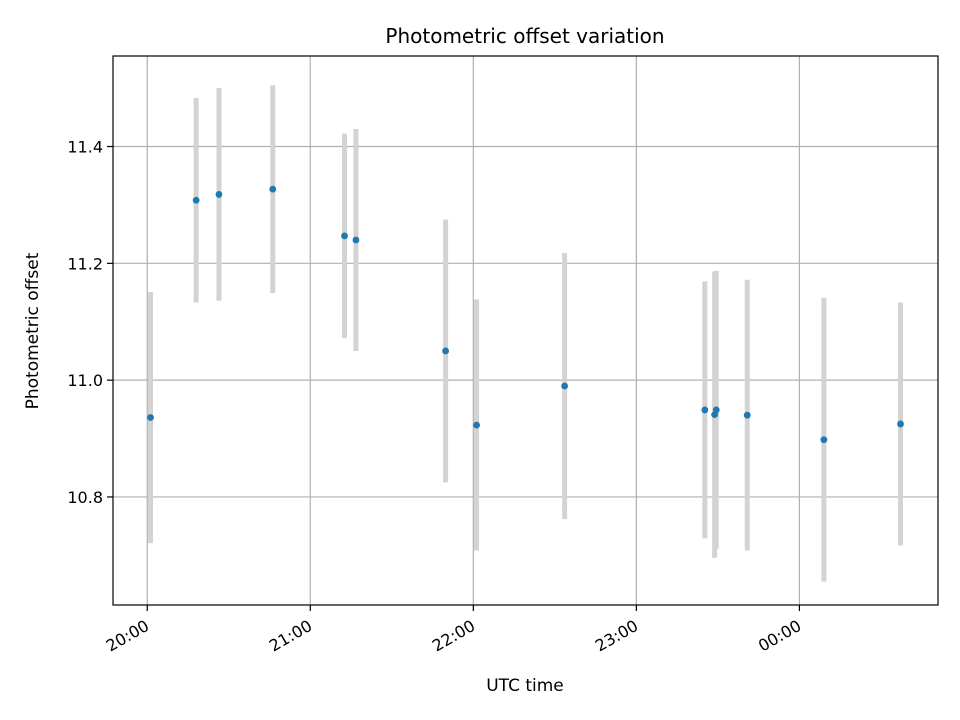 The width and height of the screenshot is (960, 720). Describe the element at coordinates (85, 497) in the screenshot. I see `y-tick-label: 10.8` at that location.